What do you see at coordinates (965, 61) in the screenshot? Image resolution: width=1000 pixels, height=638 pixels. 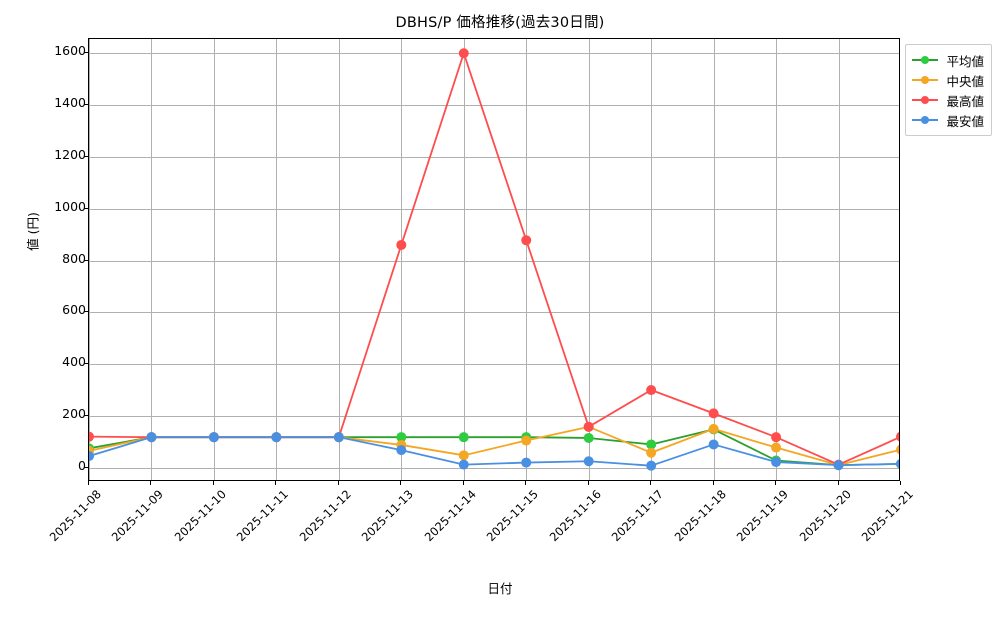 I see `legend-label: 平均値` at bounding box center [965, 61].